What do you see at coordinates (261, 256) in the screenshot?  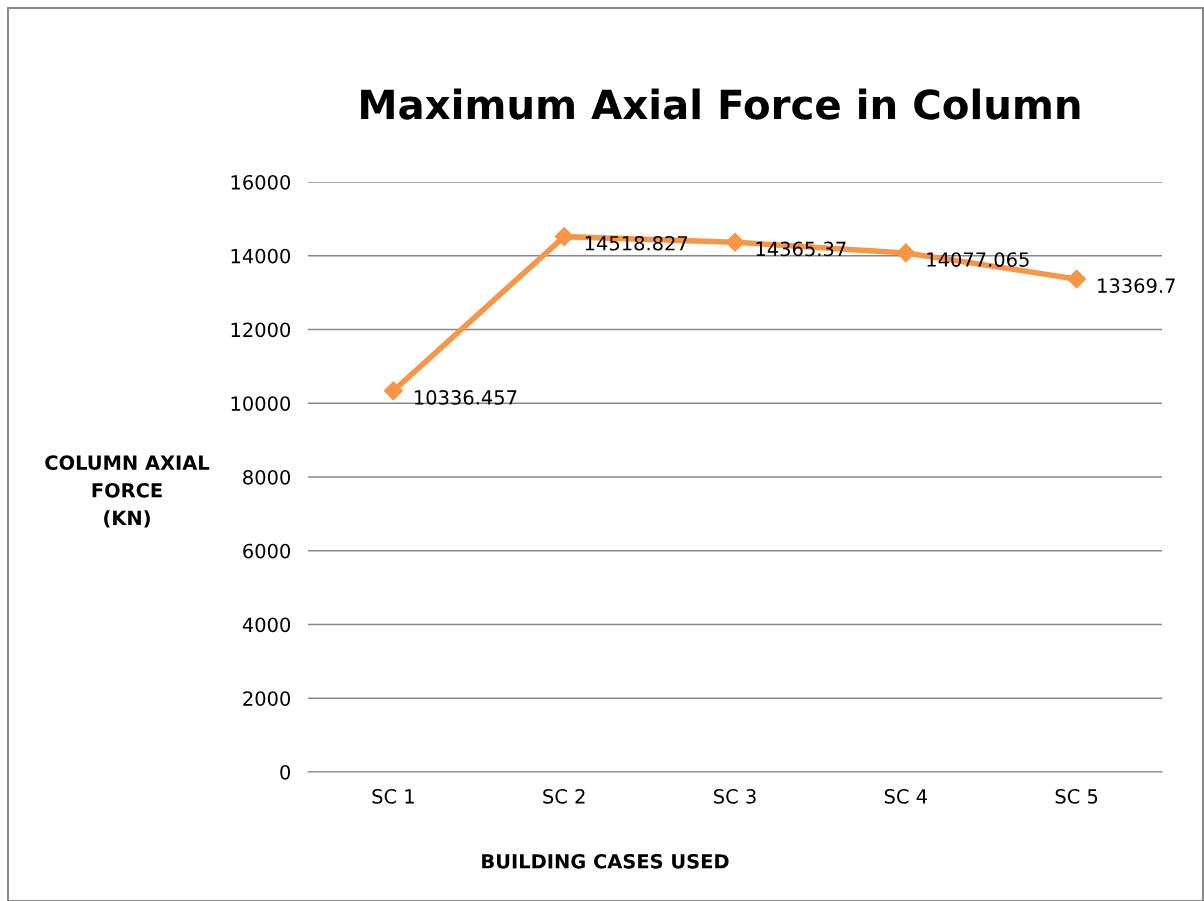 I see `y-tick-label: 14000` at bounding box center [261, 256].